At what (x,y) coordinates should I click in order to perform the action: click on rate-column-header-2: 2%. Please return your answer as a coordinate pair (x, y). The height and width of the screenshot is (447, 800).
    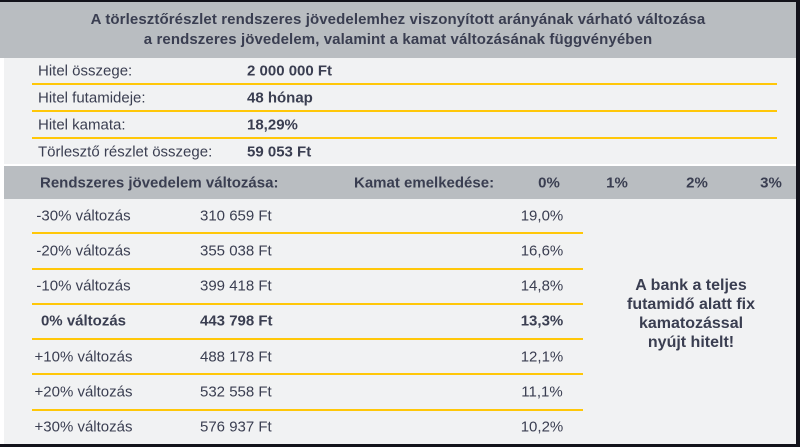
    Looking at the image, I should click on (697, 182).